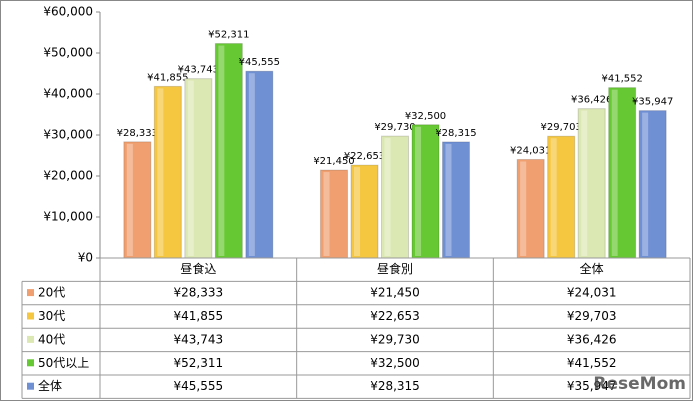 This screenshot has height=402, width=694. I want to click on table-cell: ¥35,947, so click(592, 386).